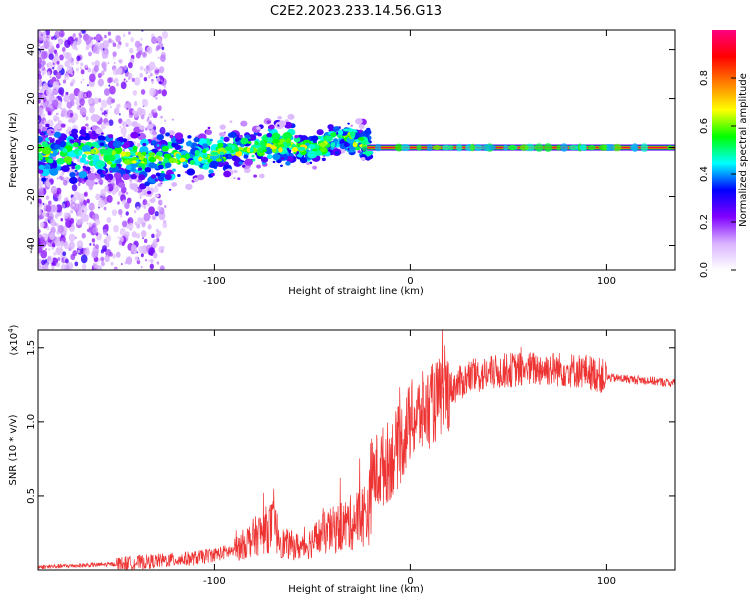 This screenshot has width=750, height=600. Describe the element at coordinates (31, 49) in the screenshot. I see `spectrogram-y-tick-label: 40` at that location.